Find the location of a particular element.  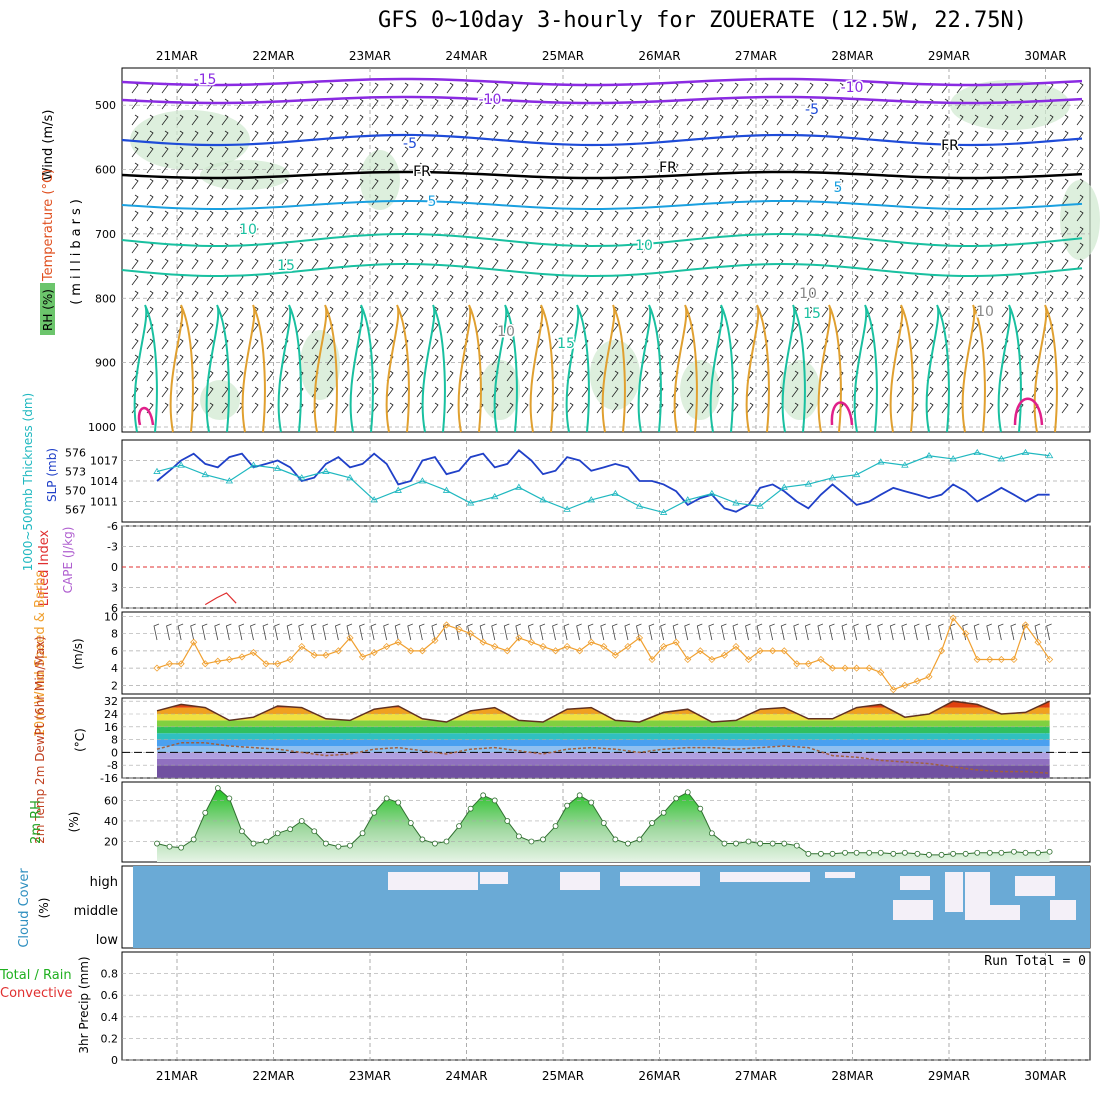

precip-tick-label: 0.8 is located at coordinates (110, 974).